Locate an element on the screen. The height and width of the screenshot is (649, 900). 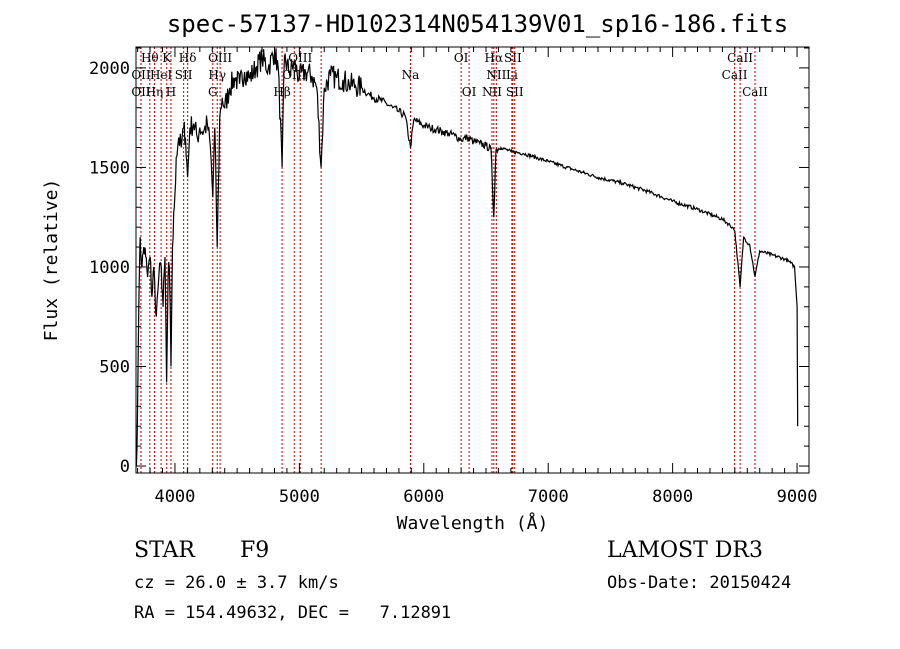
y-axis-label: Flux (relative) is located at coordinates (51, 260).